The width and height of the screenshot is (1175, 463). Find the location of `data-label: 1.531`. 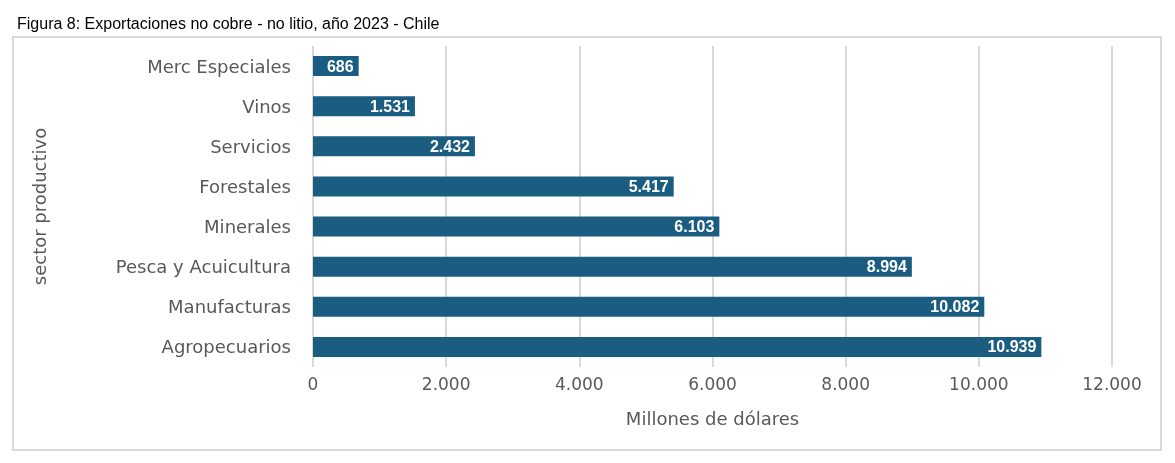

data-label: 1.531 is located at coordinates (390, 106).